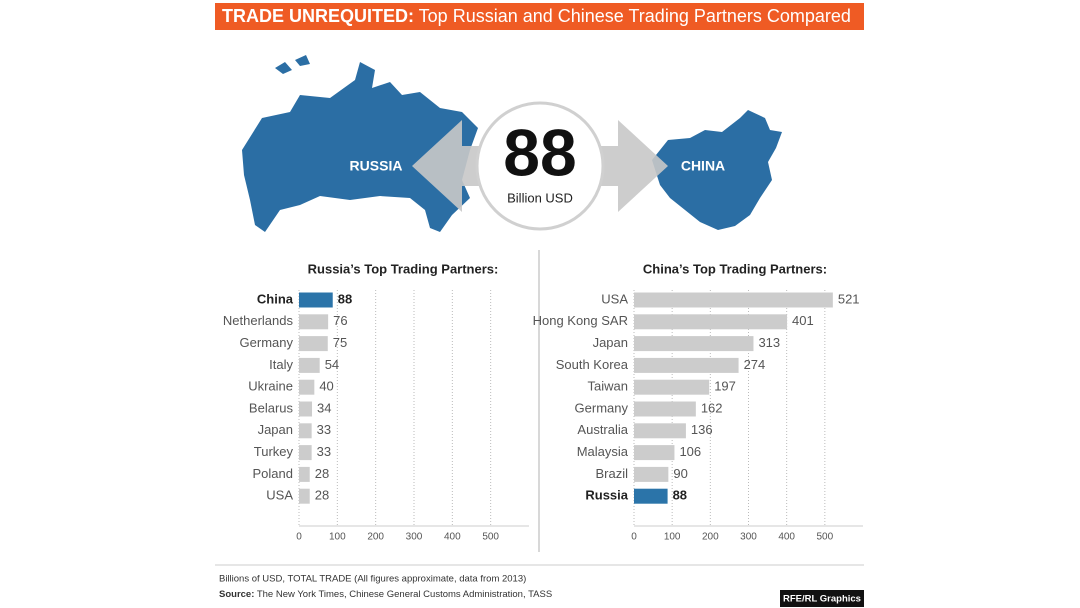  What do you see at coordinates (403, 268) in the screenshot?
I see `chart-title: Russia’s Top Trading Partners:` at bounding box center [403, 268].